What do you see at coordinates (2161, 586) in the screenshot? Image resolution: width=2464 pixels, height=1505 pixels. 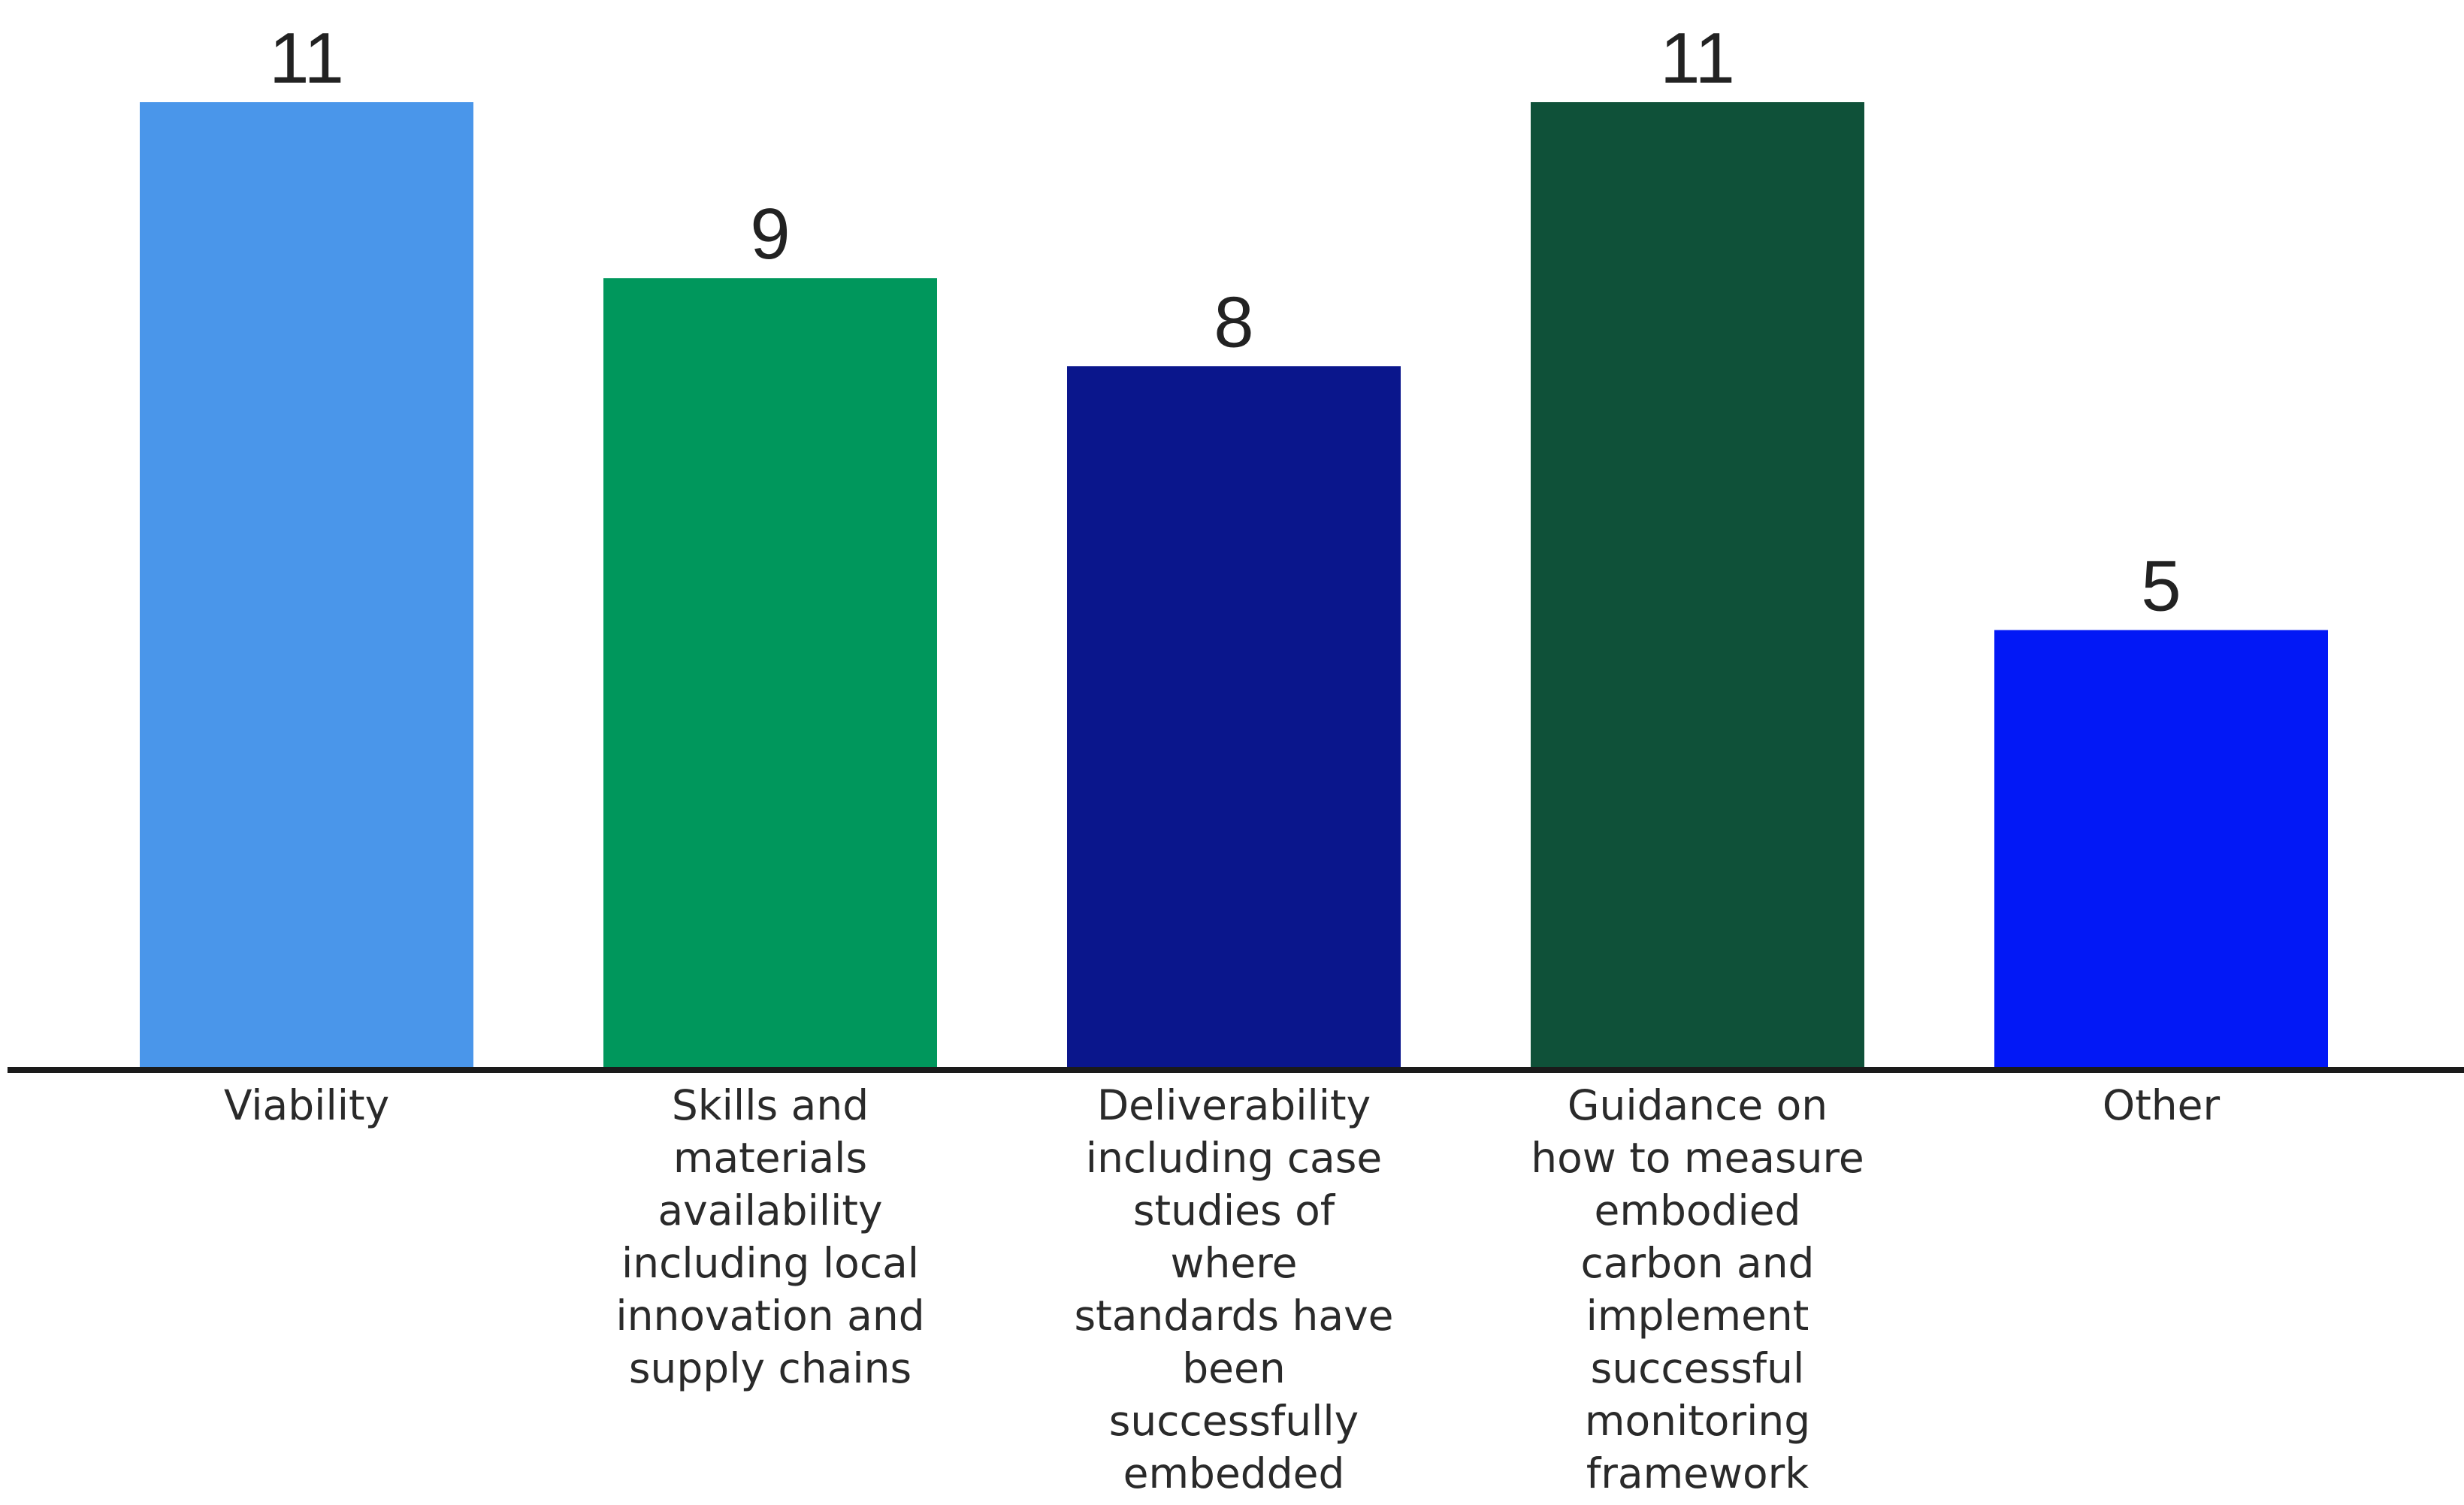 I see `data-label-5: 5` at bounding box center [2161, 586].